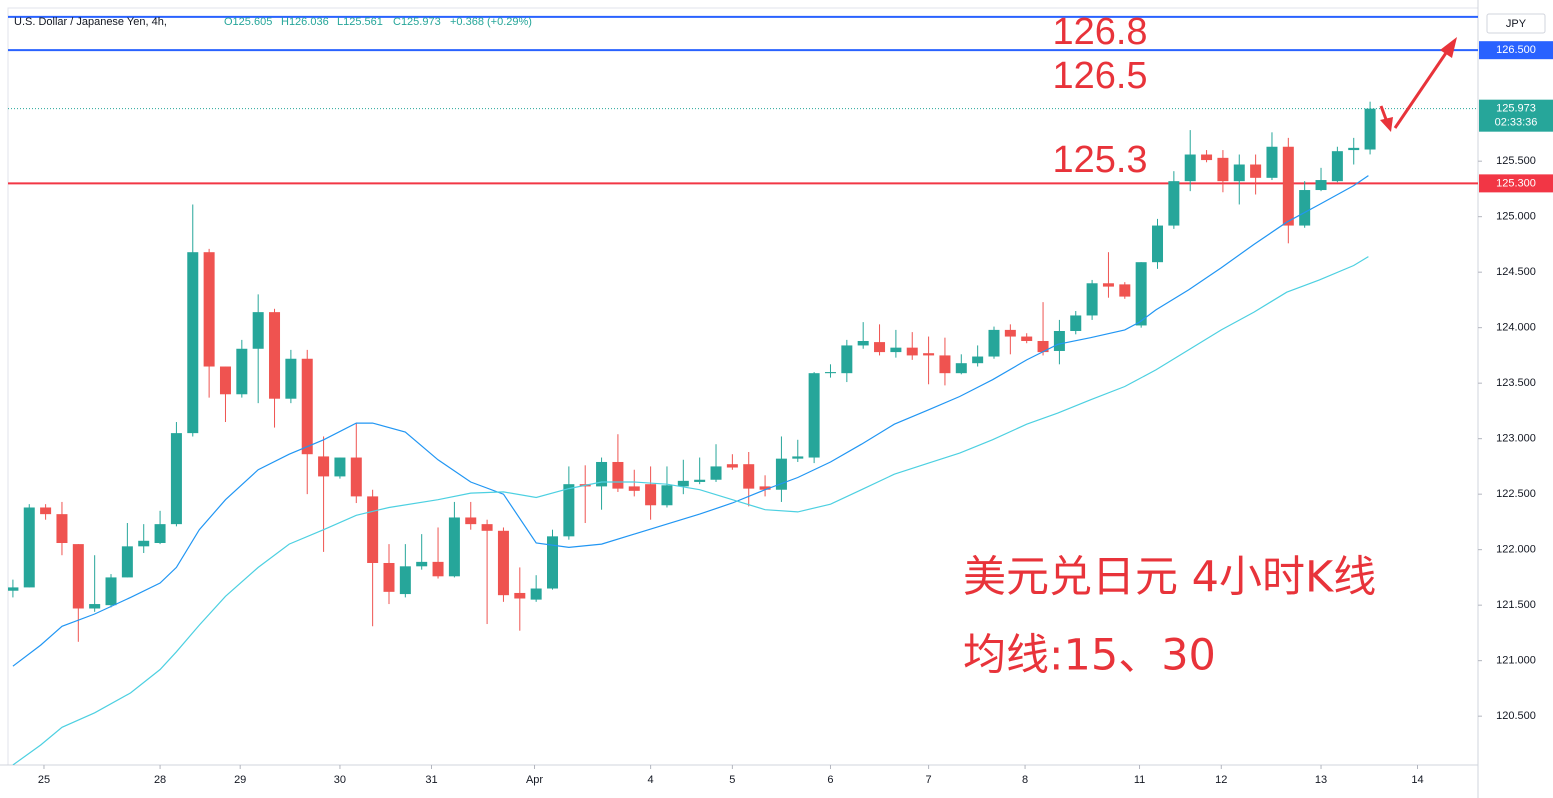 This screenshot has width=1553, height=798. Describe the element at coordinates (1516, 272) in the screenshot. I see `y-tick-label: 124.500` at that location.